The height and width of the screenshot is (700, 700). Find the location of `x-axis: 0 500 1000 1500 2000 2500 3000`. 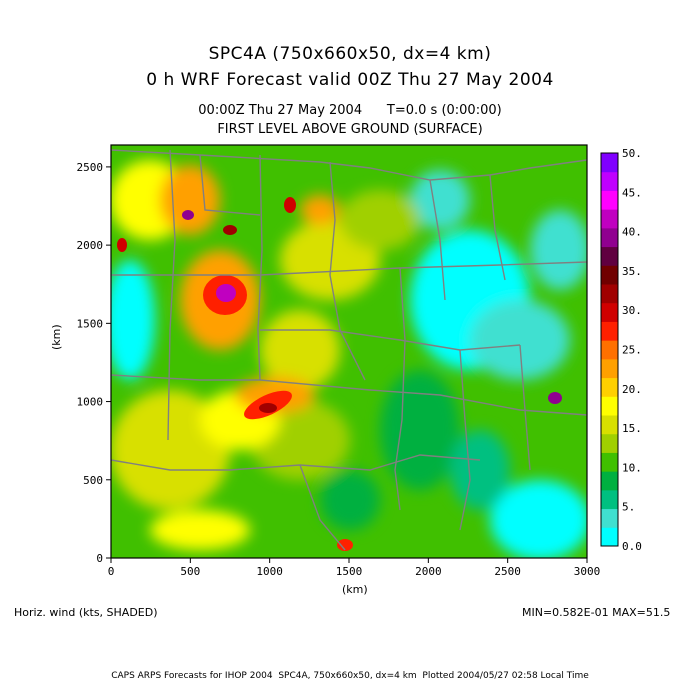

x-axis: 0 500 1000 1500 2000 2500 3000 is located at coordinates (354, 568).